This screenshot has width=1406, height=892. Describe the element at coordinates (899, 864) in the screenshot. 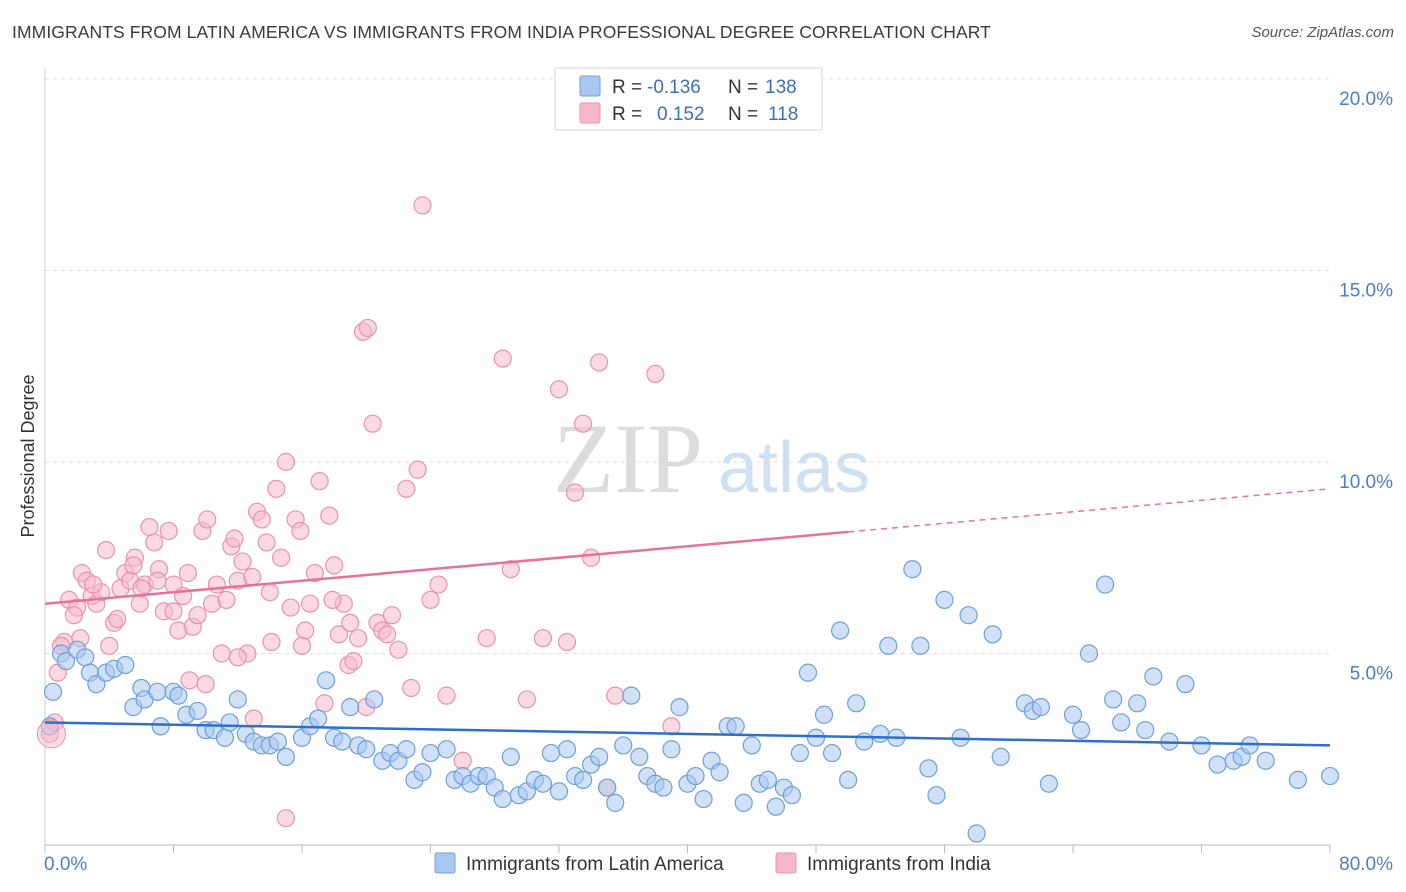

I see `bottom-legend-label-2: Immigrants from India` at that location.